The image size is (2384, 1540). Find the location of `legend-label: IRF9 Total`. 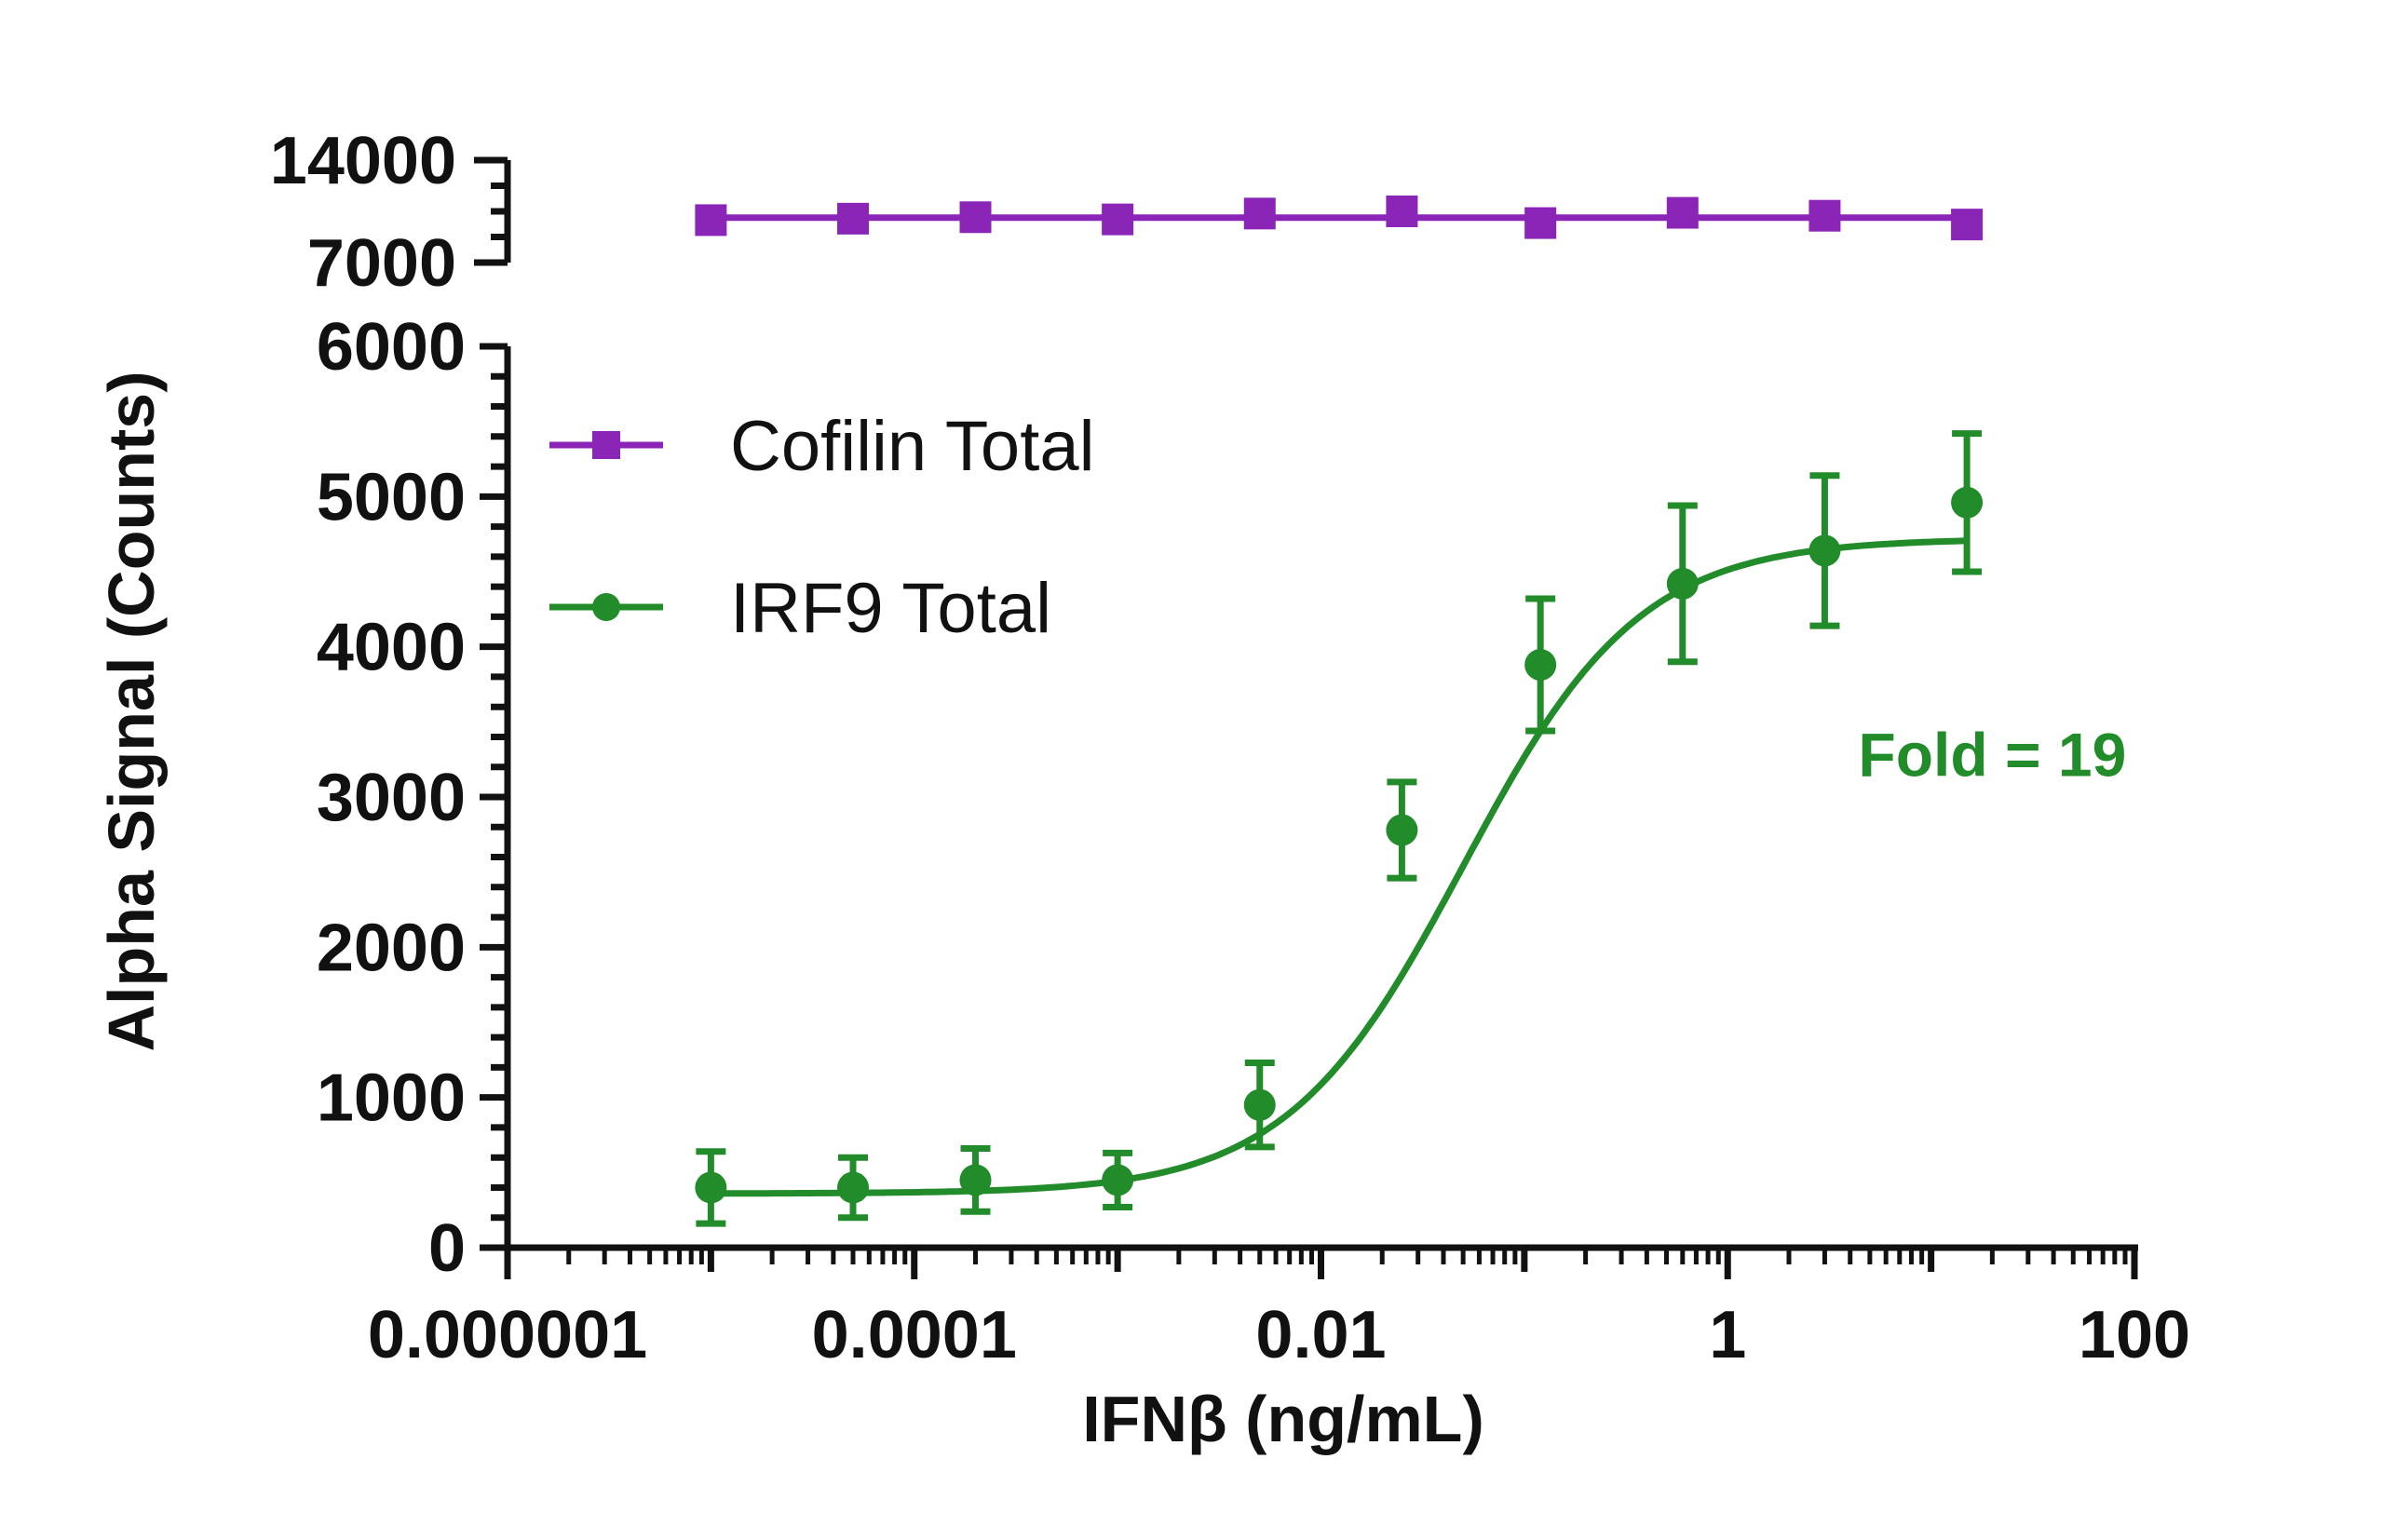

legend-label: IRF9 Total is located at coordinates (891, 608).